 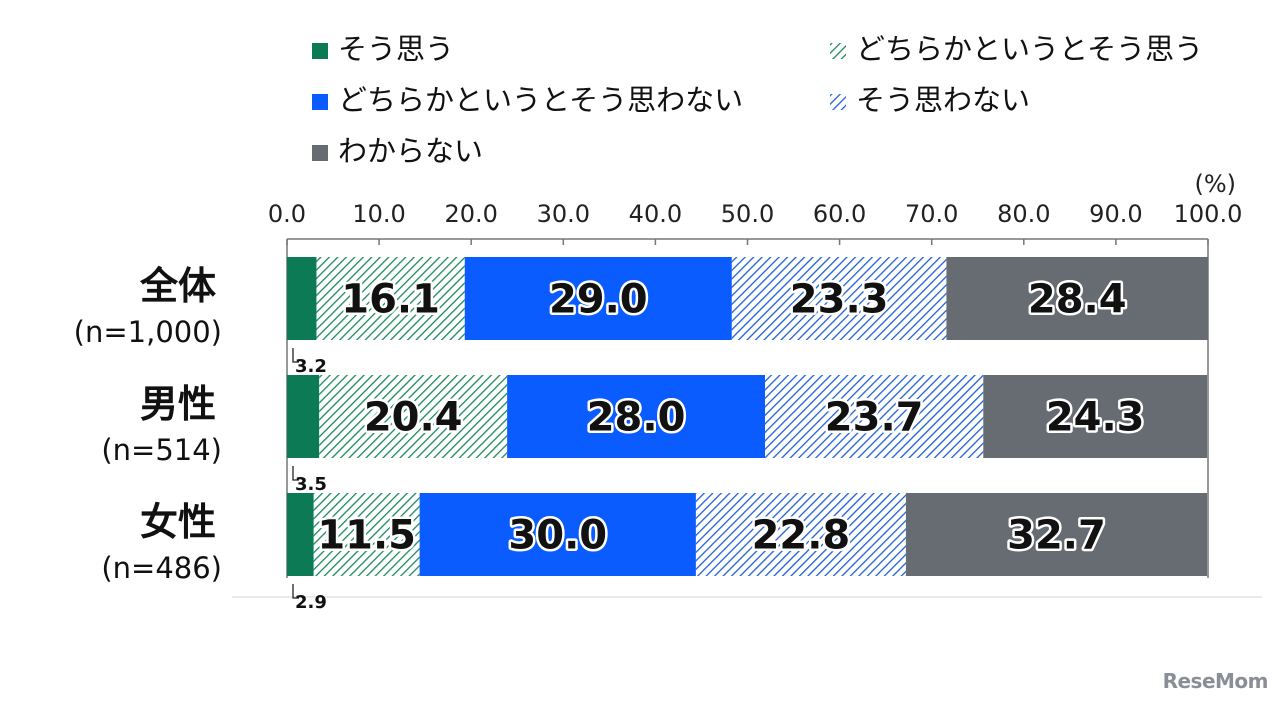 I want to click on data-label: 30.0, so click(x=557, y=536).